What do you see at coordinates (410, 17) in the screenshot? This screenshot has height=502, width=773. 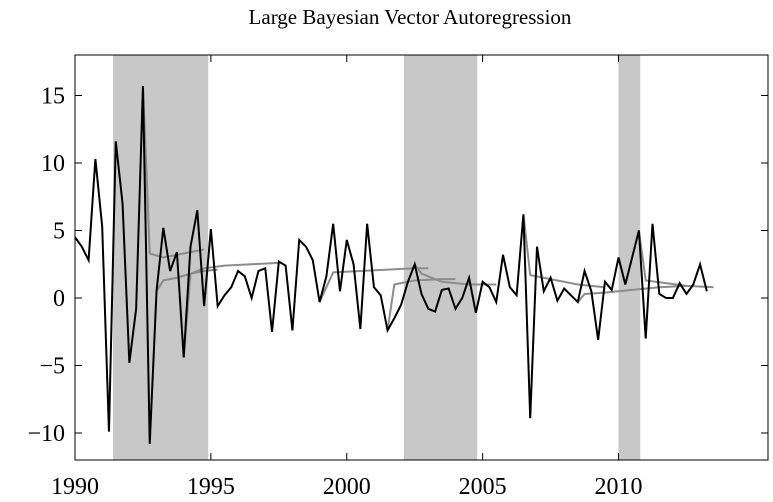 I see `chart-title: Large Bayesian Vector Autoregression` at bounding box center [410, 17].